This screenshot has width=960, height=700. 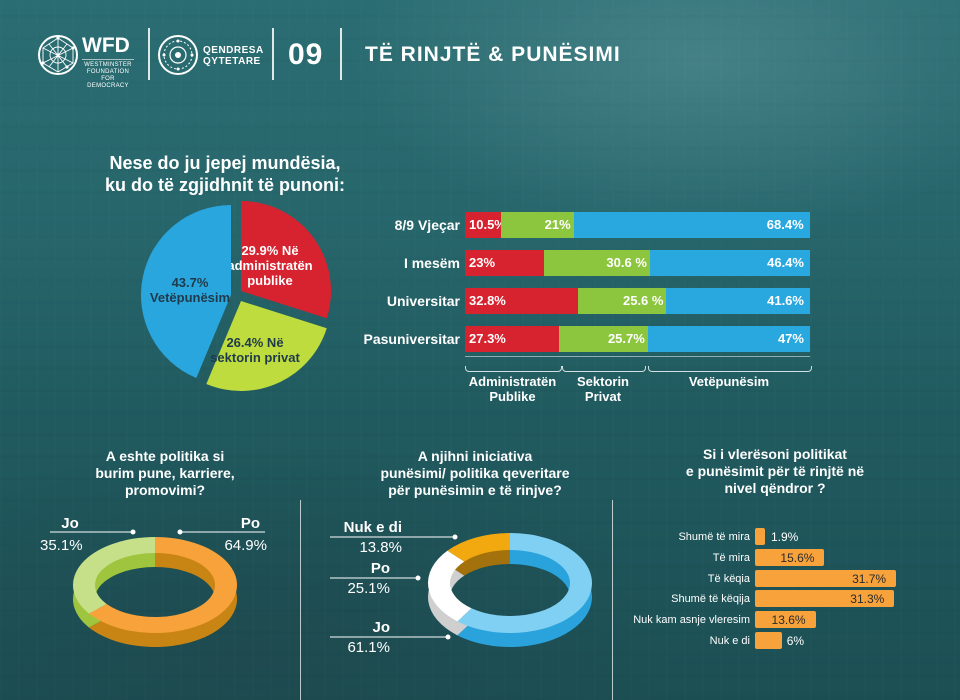 I want to click on donut-value-jo: 35.1%, so click(x=61, y=545).